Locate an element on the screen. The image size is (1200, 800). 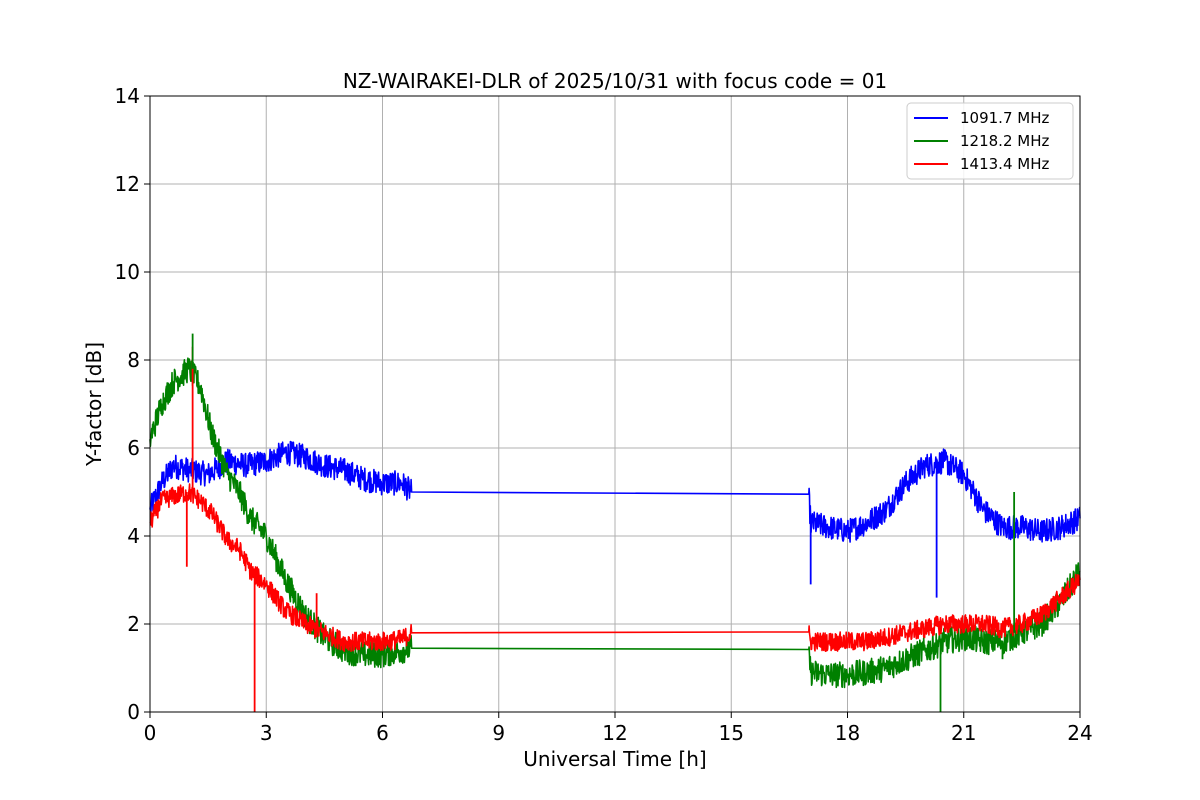
x-tick-label: 18 is located at coordinates (847, 733).